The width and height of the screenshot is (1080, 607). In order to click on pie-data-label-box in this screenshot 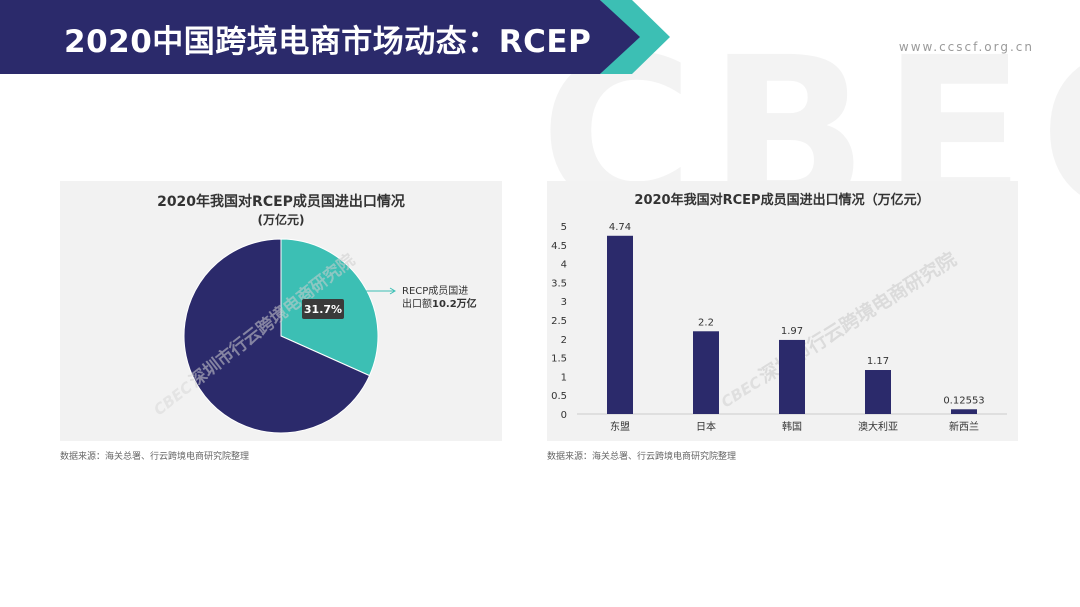, I will do `click(323, 309)`.